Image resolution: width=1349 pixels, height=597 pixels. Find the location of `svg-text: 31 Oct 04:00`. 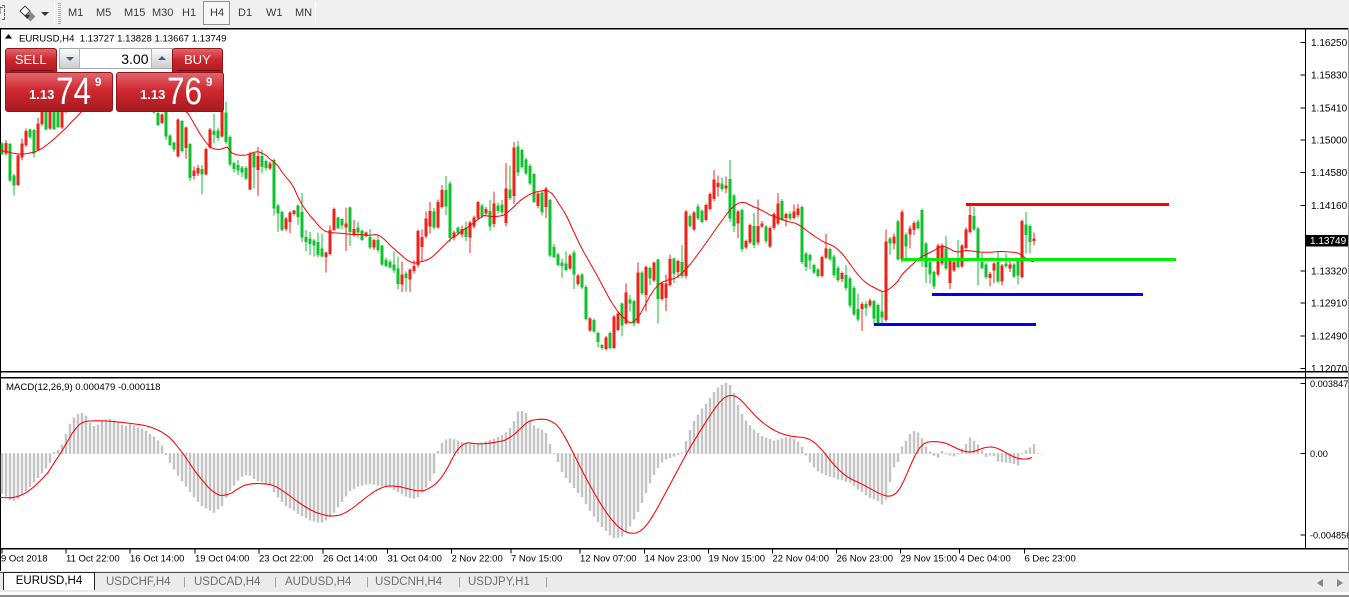

svg-text: 31 Oct 04:00 is located at coordinates (415, 559).